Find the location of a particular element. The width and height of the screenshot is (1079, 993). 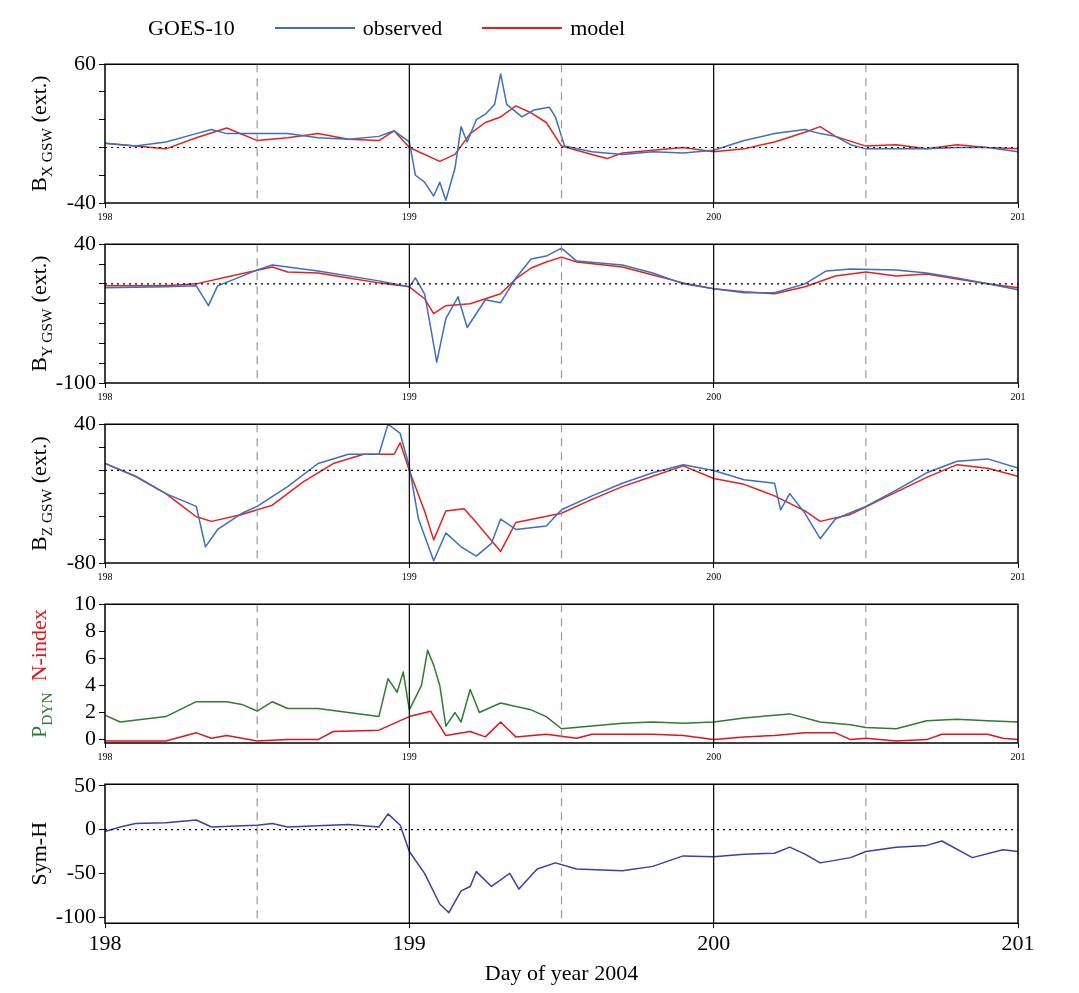

y-tick-label: 60 is located at coordinates (85, 62).